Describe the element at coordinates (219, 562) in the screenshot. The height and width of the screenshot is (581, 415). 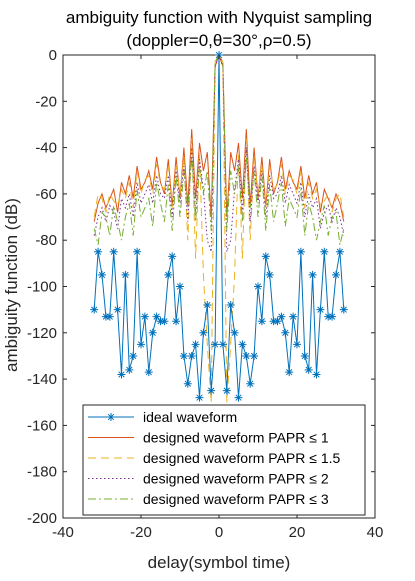
I see `x-axis-label: delay(symbol time)` at that location.